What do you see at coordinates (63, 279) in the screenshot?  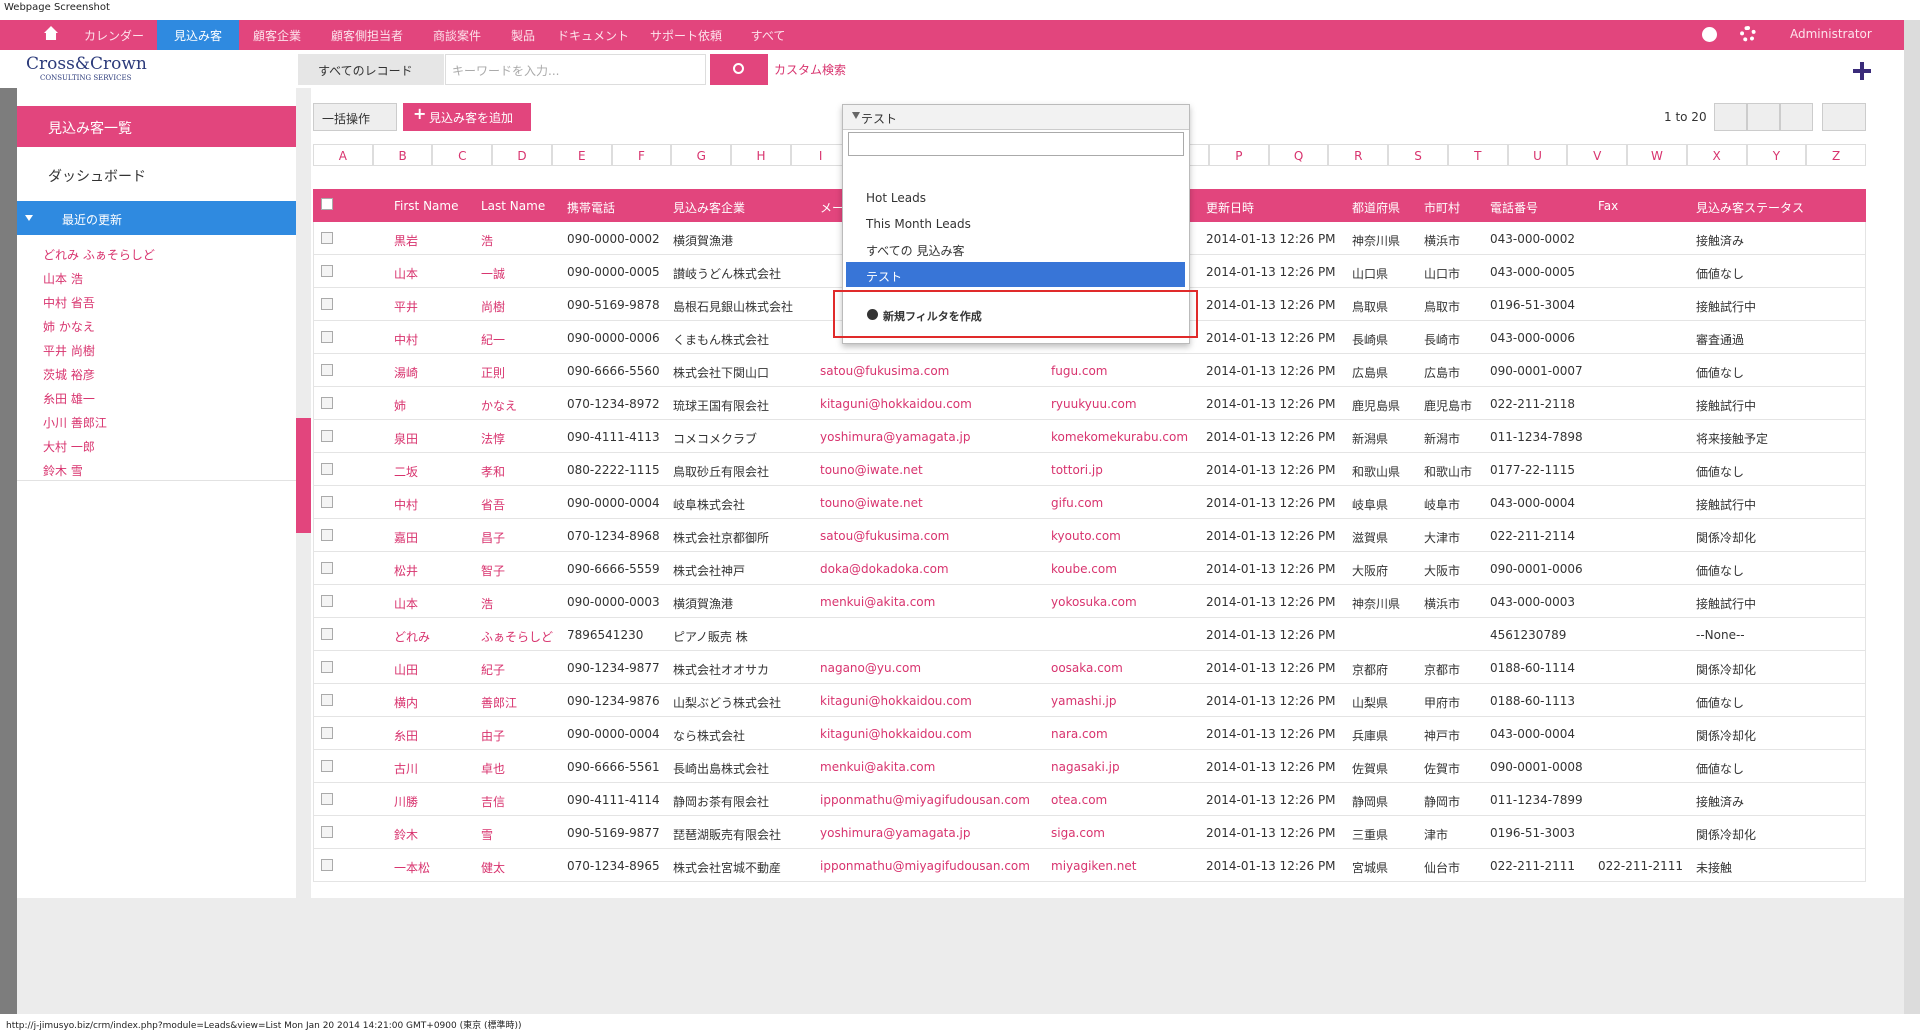 I see `recent-item: 山本 浩` at bounding box center [63, 279].